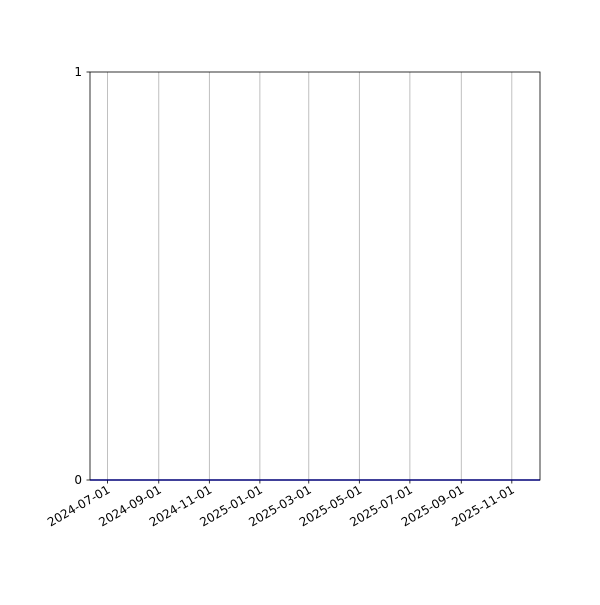 This screenshot has height=605, width=600. Describe the element at coordinates (78, 480) in the screenshot. I see `y-tick-label: 0` at that location.